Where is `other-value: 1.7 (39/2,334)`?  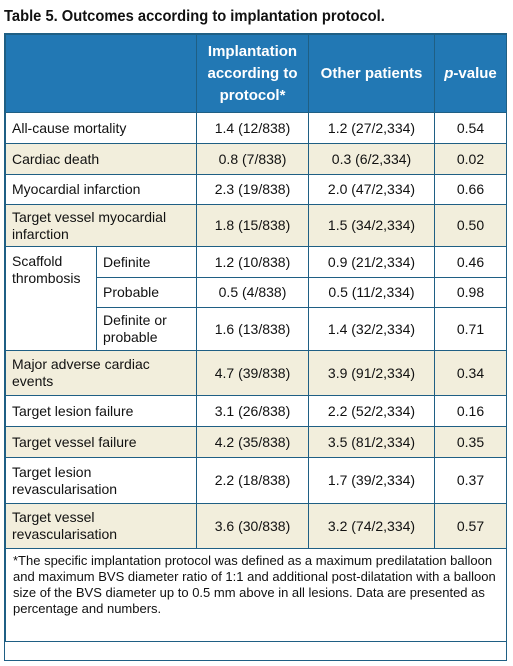 other-value: 1.7 (39/2,334) is located at coordinates (371, 480).